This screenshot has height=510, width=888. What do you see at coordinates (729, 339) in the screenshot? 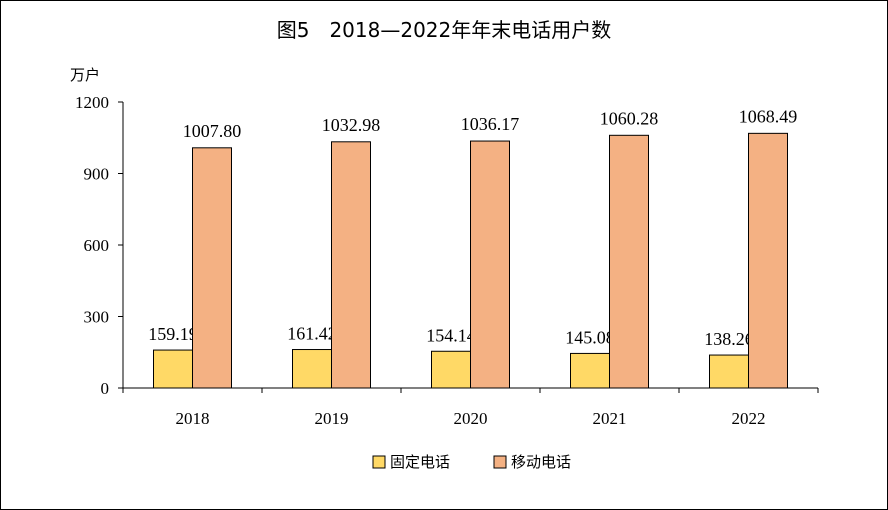
I see `data-label-fixed-phone: 138.26` at bounding box center [729, 339].